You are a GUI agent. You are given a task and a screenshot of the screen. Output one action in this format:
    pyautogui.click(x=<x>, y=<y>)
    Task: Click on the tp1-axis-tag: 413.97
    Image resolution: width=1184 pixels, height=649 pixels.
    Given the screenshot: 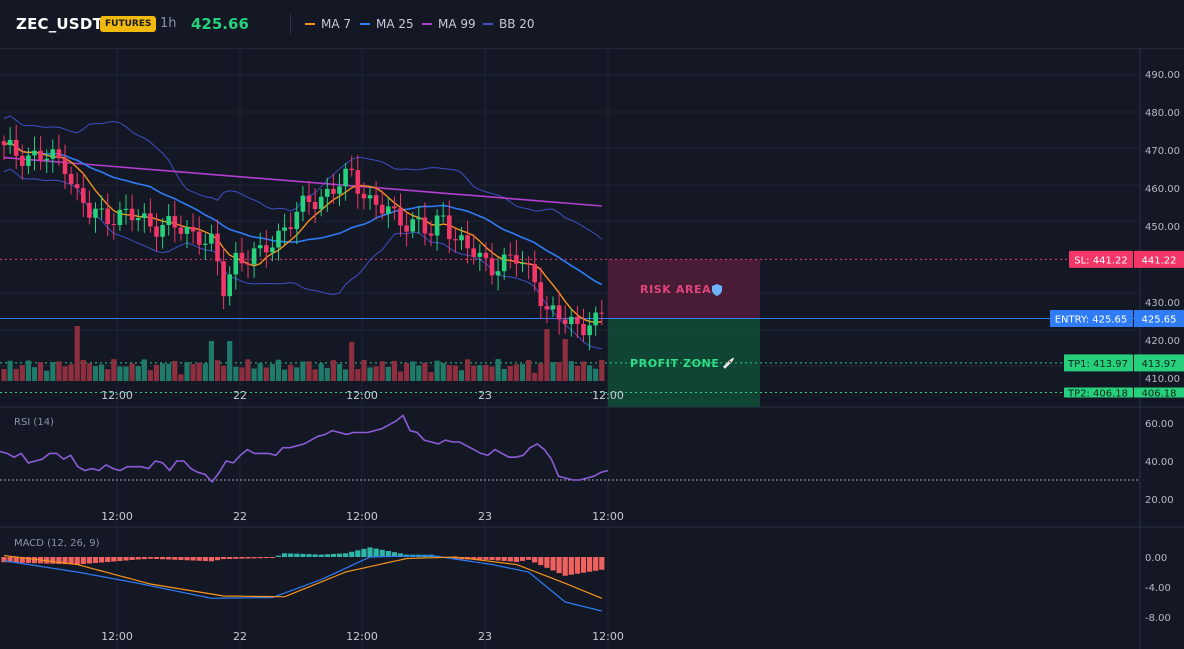 What is the action you would take?
    pyautogui.click(x=1159, y=363)
    